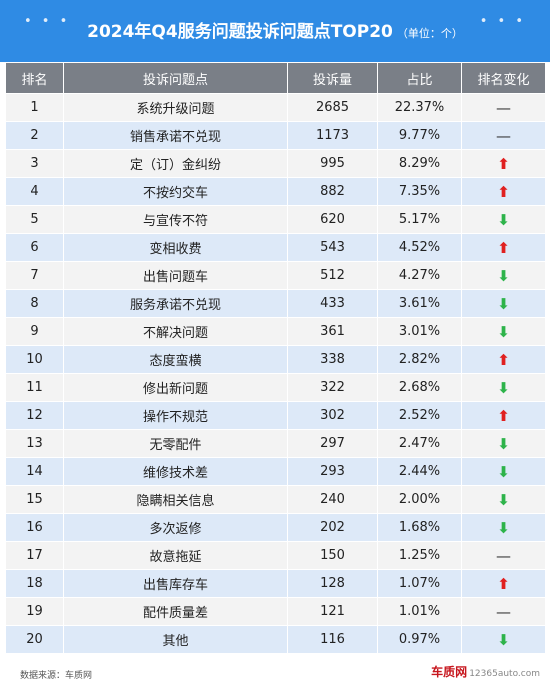 Image resolution: width=550 pixels, height=685 pixels. Describe the element at coordinates (419, 555) in the screenshot. I see `share-cell: 1.25%` at that location.